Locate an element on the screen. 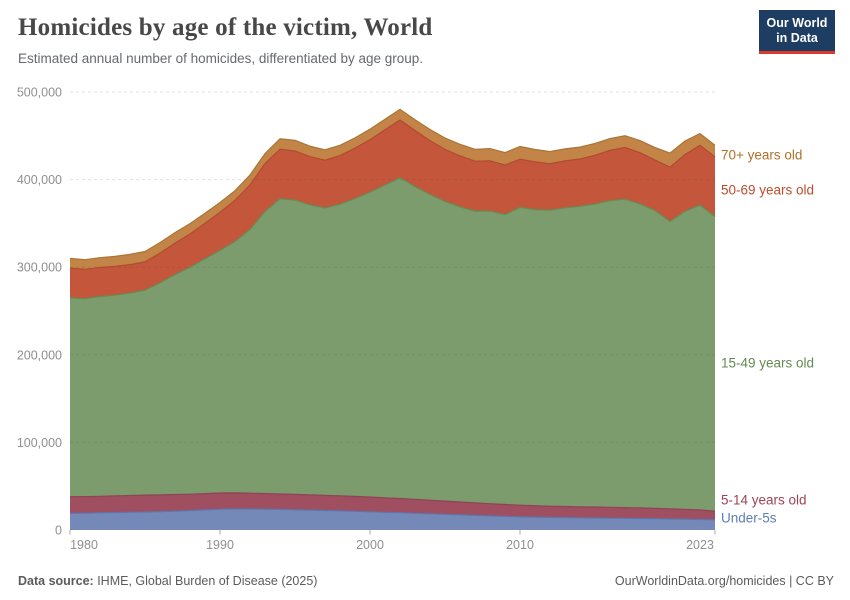  owid-logo-line2: in Data is located at coordinates (797, 38).